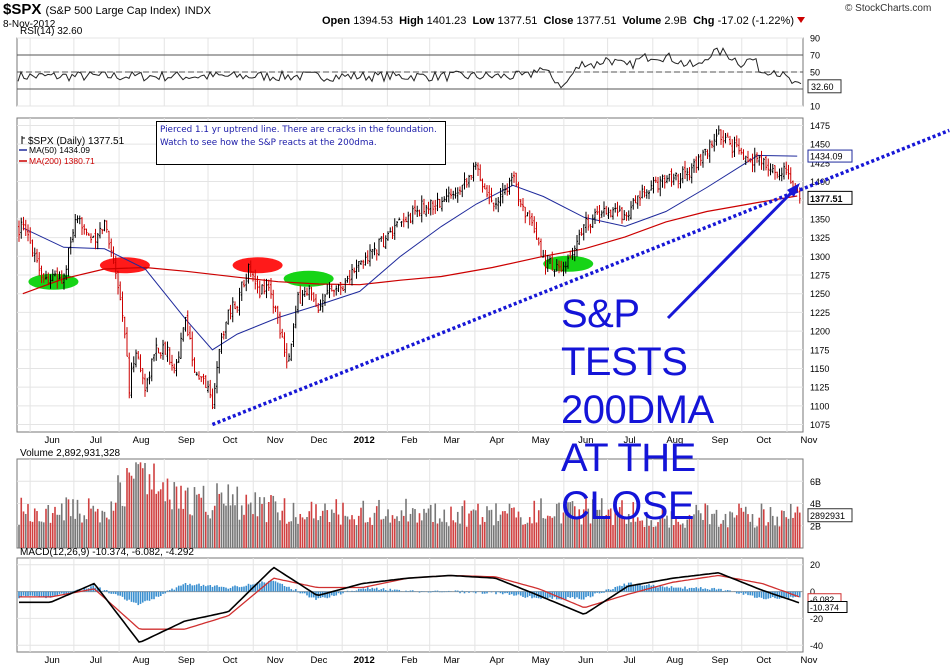 The height and width of the screenshot is (668, 950). What do you see at coordinates (496, 440) in the screenshot?
I see `price-x-tick-label: Apr` at bounding box center [496, 440].